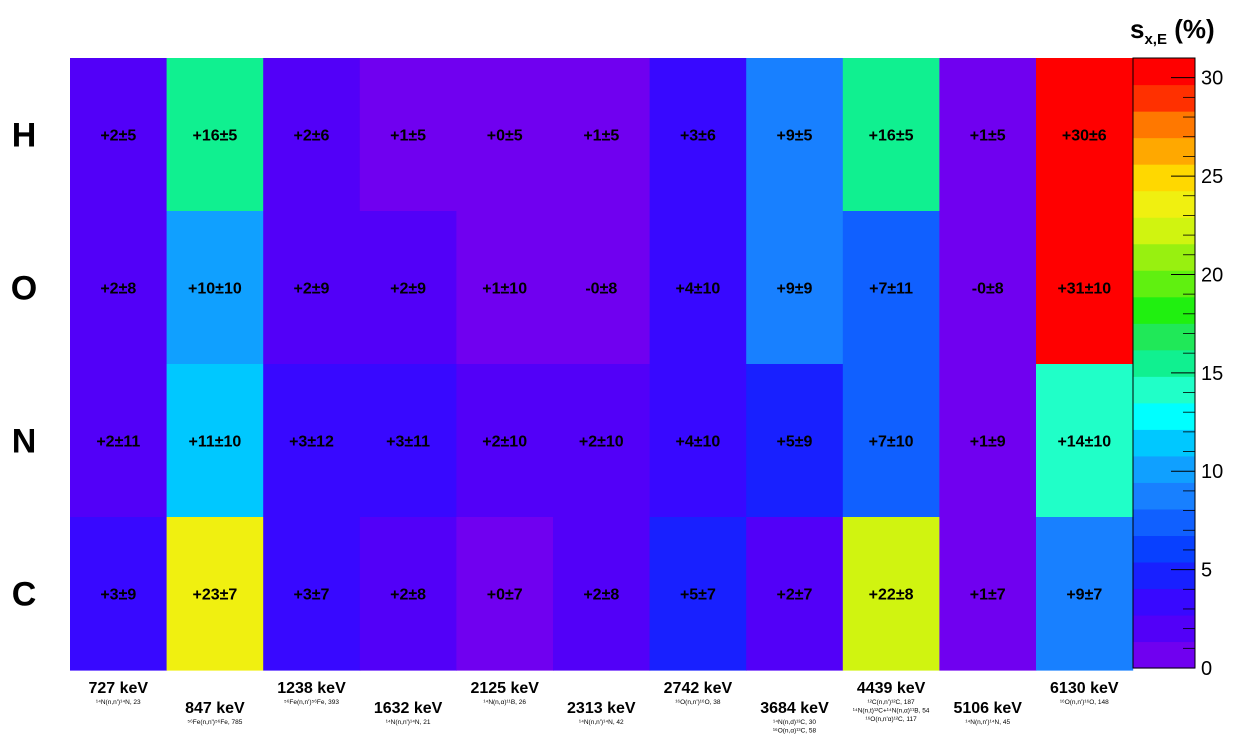 The image size is (1237, 740). What do you see at coordinates (215, 708) in the screenshot?
I see `column-energy-label: 847 keV` at bounding box center [215, 708].